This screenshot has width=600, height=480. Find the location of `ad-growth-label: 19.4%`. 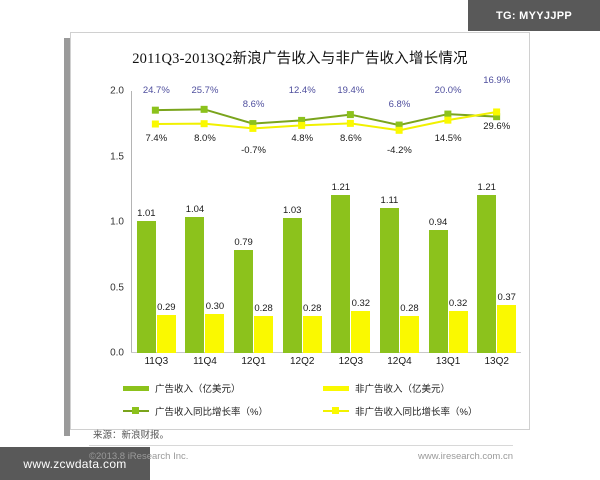

ad-growth-label: 19.4% is located at coordinates (351, 90).